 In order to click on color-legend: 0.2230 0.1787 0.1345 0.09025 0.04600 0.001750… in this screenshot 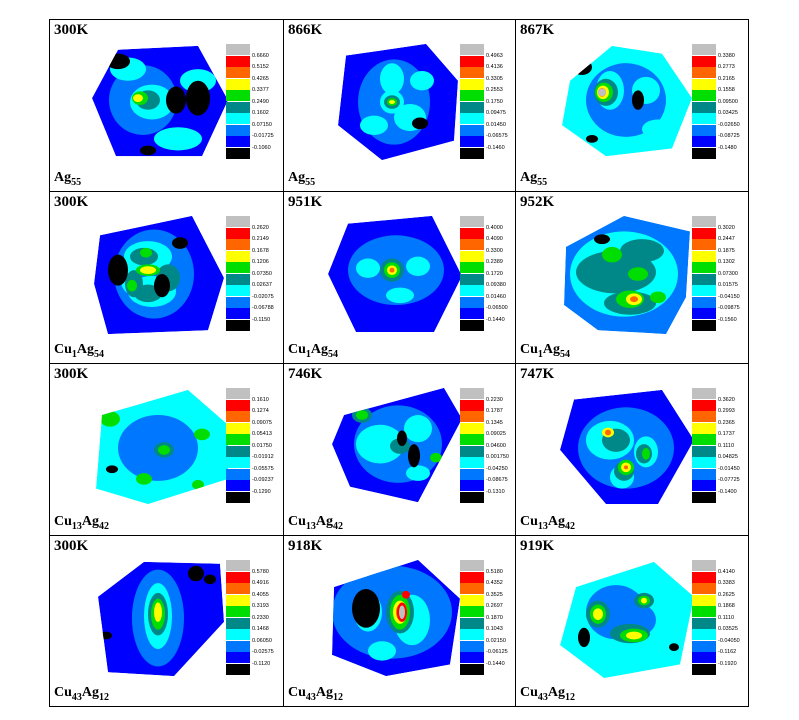, I will do `click(487, 445)`.